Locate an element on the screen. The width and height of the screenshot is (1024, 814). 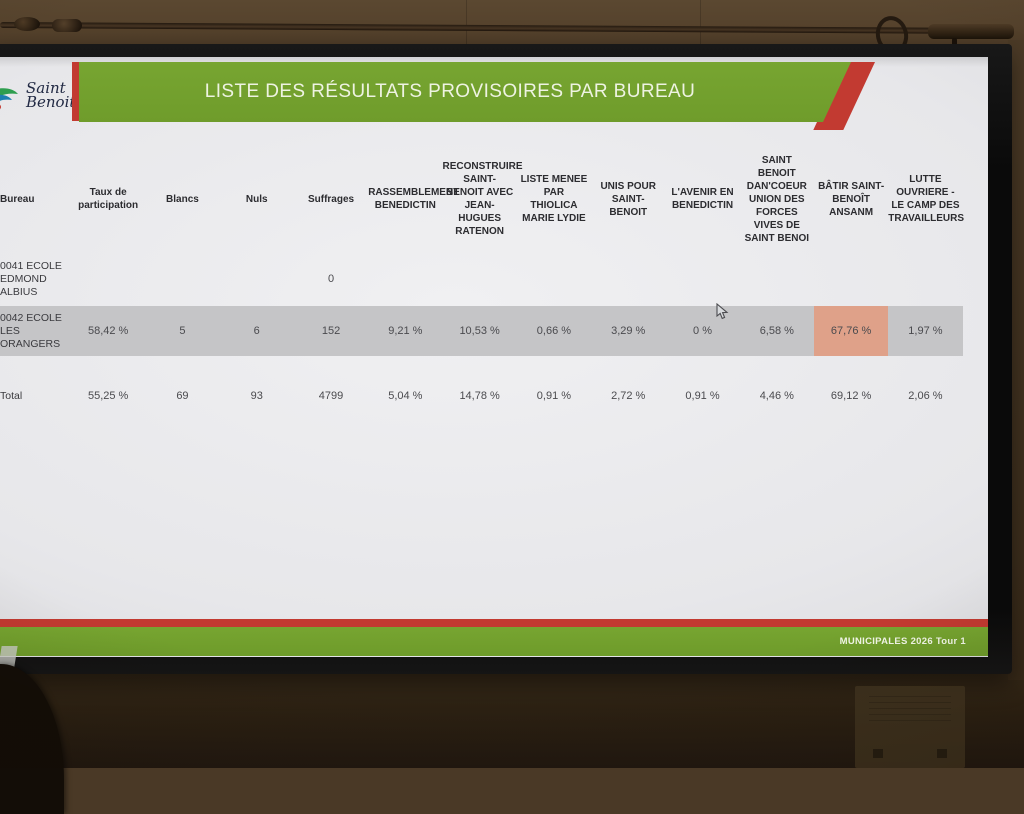
footer-bar: MUNICIPALES 2026 Tour 1 is located at coordinates (494, 641).